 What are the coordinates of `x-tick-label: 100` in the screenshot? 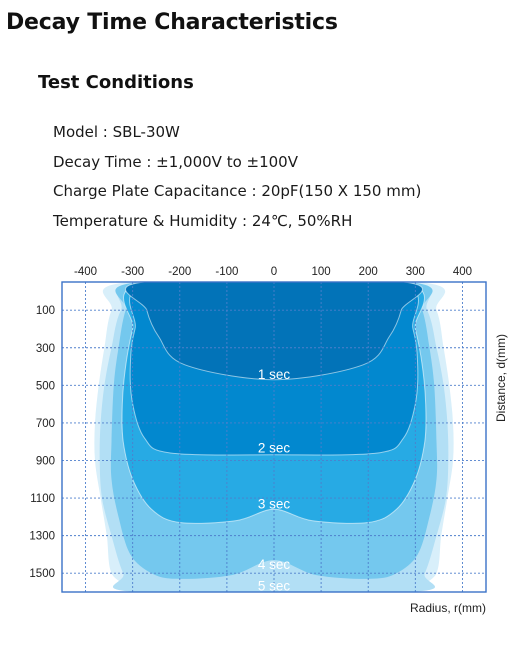 It's located at (321, 272).